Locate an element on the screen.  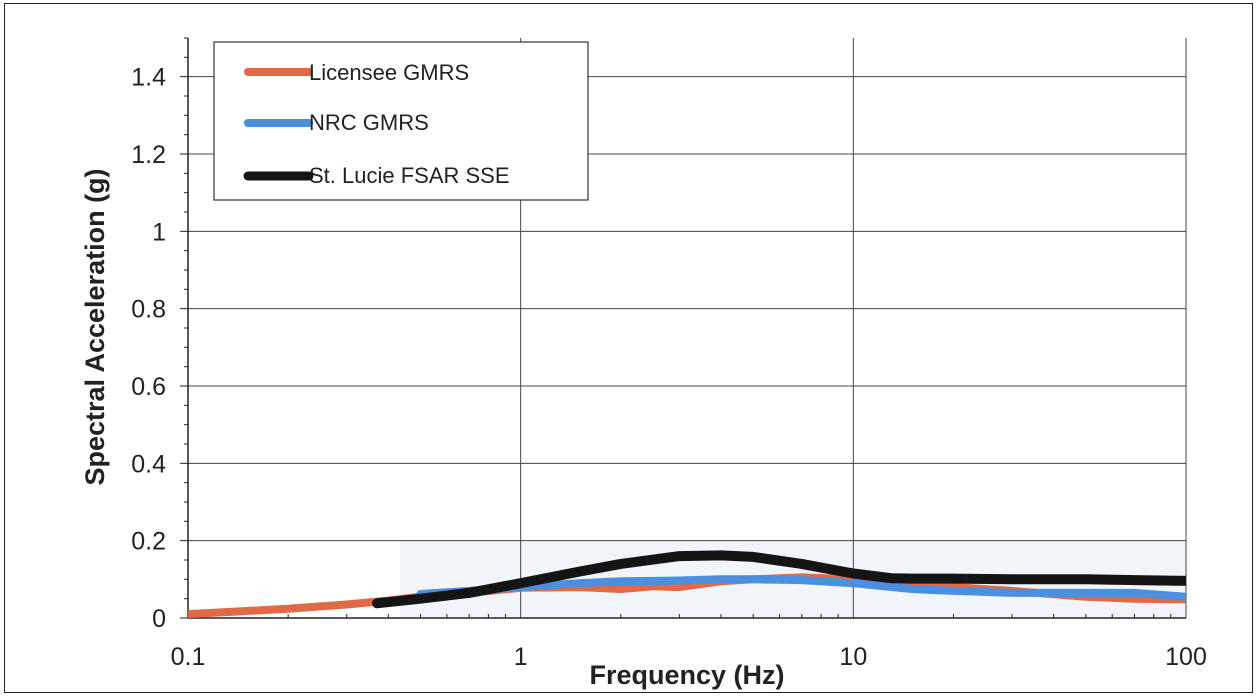
legend-item-nrc-gmrs: NRC GMRS is located at coordinates (336, 122).